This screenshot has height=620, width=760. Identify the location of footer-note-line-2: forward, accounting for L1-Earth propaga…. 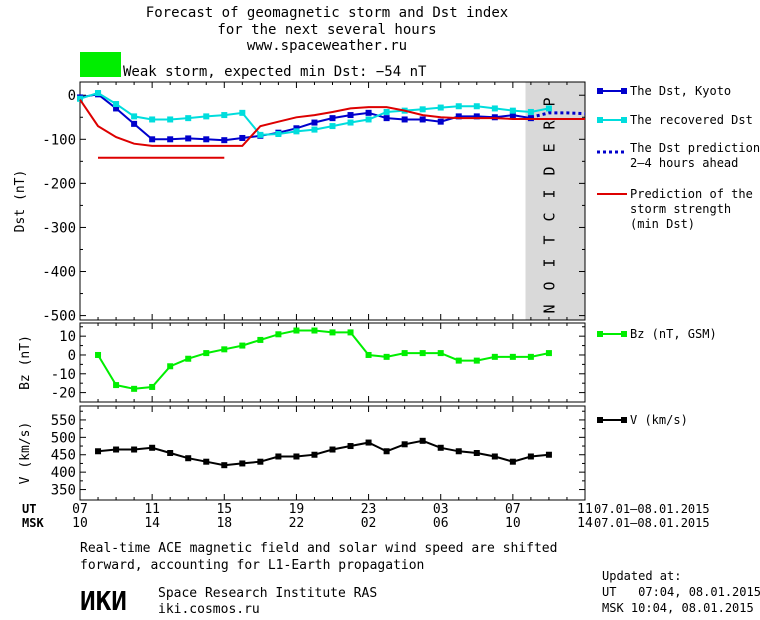
(252, 565).